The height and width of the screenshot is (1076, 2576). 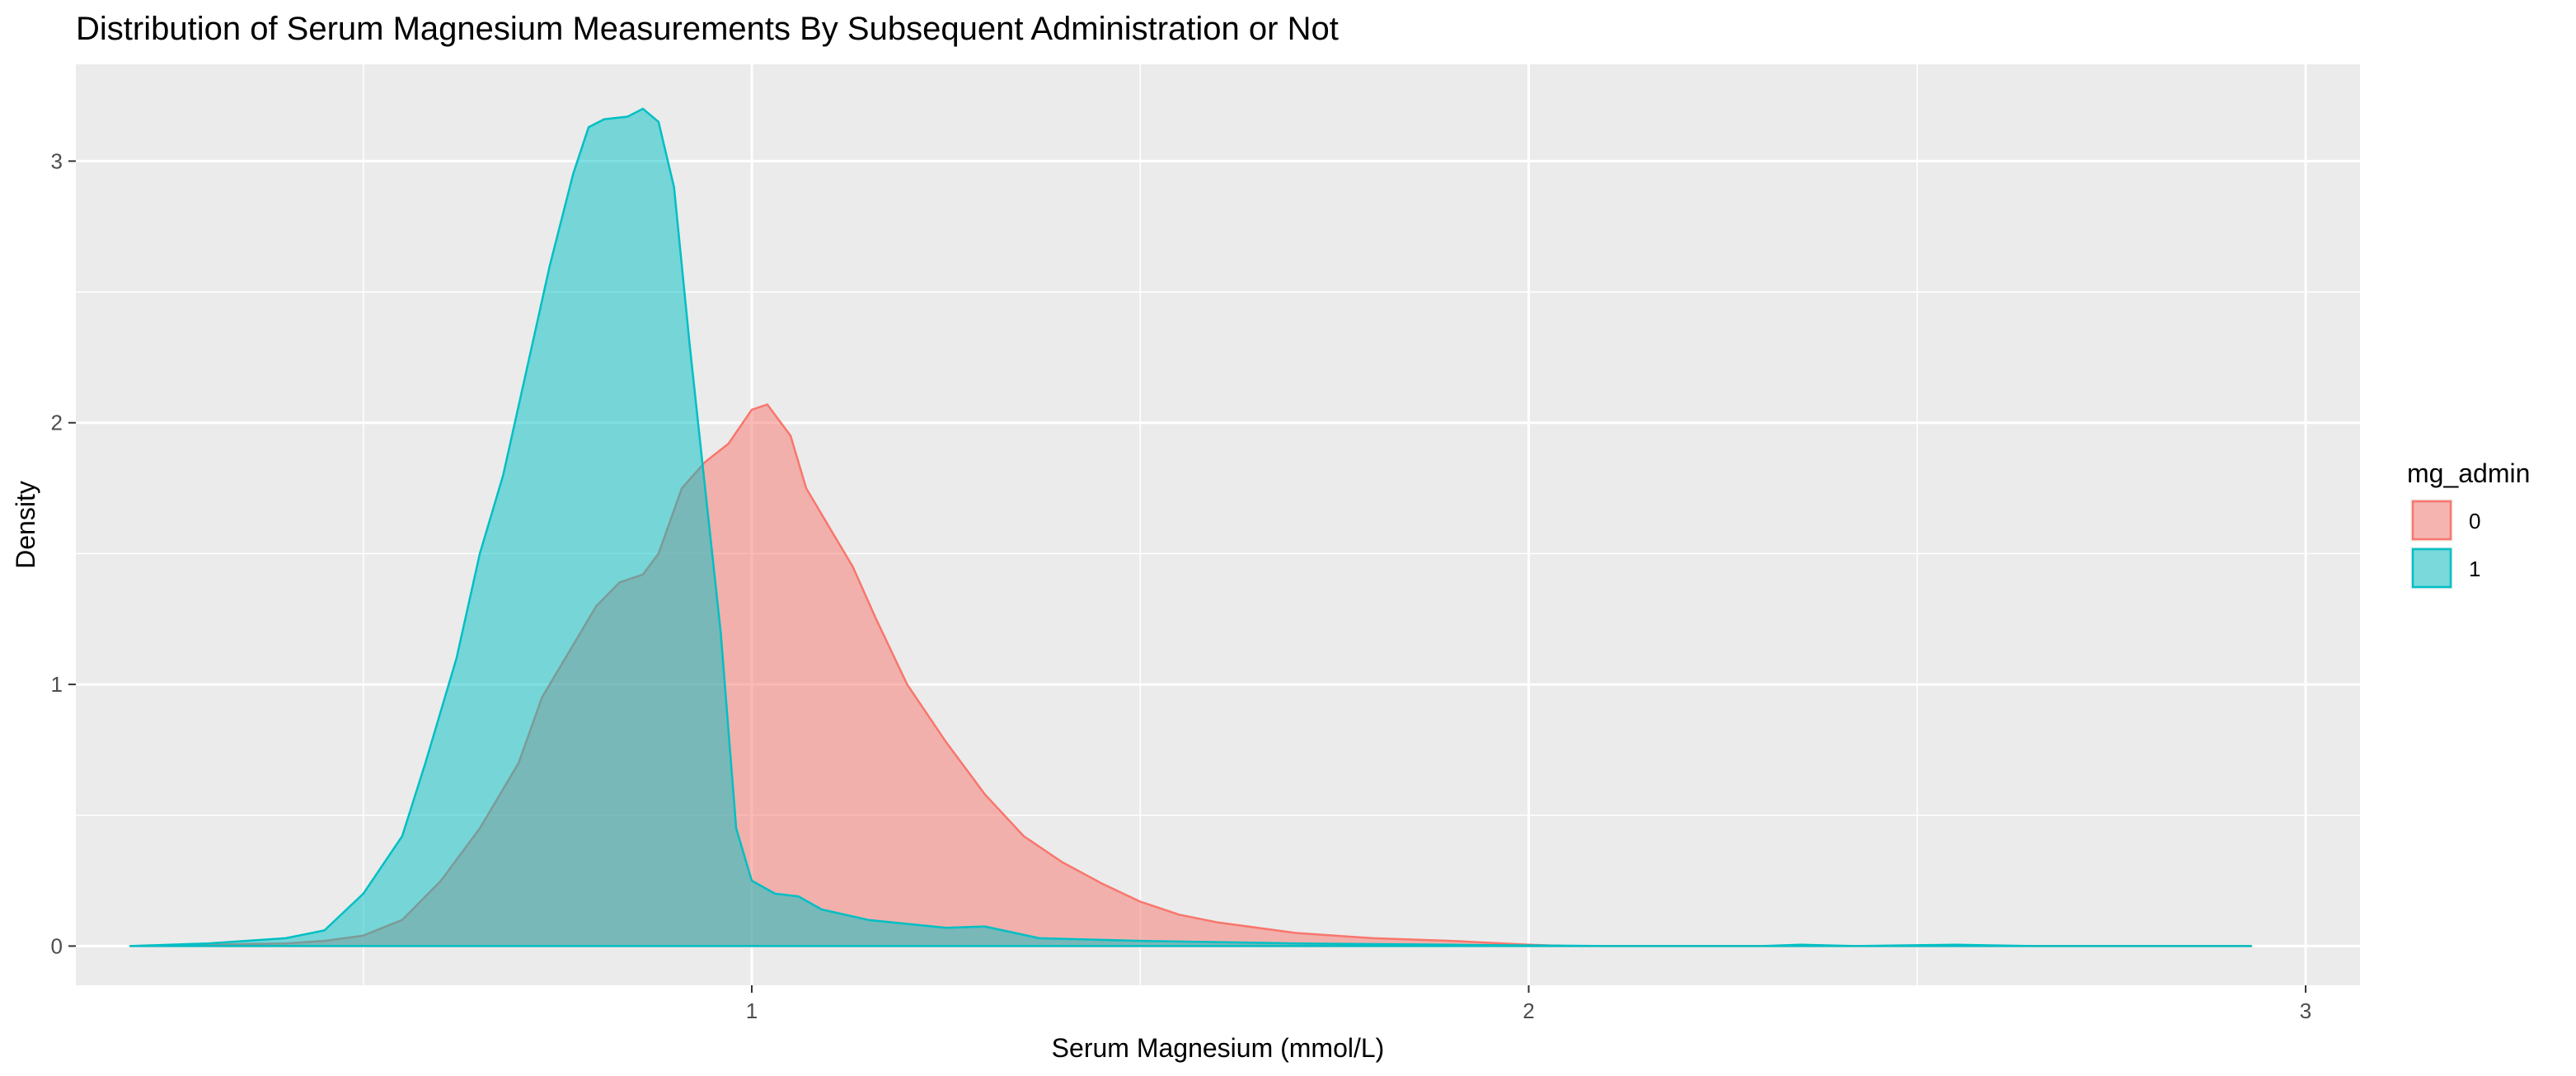 I want to click on y-axis: 0 1 2 3, so click(x=64, y=553).